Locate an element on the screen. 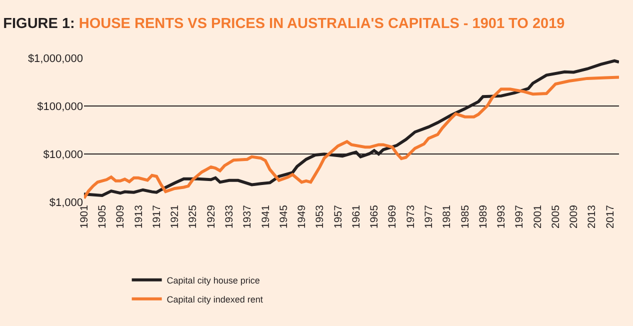 This screenshot has width=633, height=326. x-tick-label: 1989 is located at coordinates (483, 216).